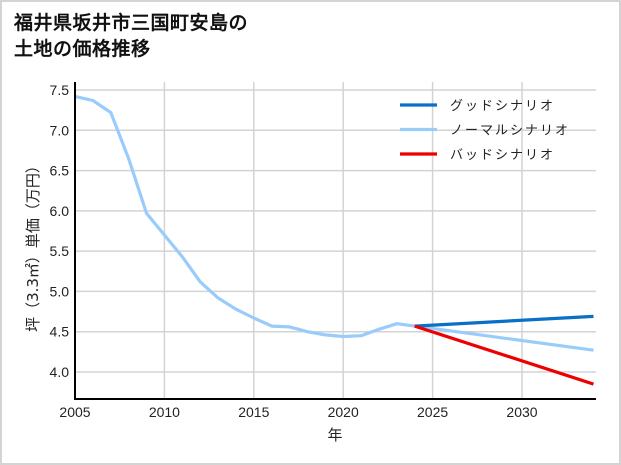  What do you see at coordinates (131, 23) in the screenshot?
I see `chart-title-line1: 福井県坂井市三国町安島の` at bounding box center [131, 23].